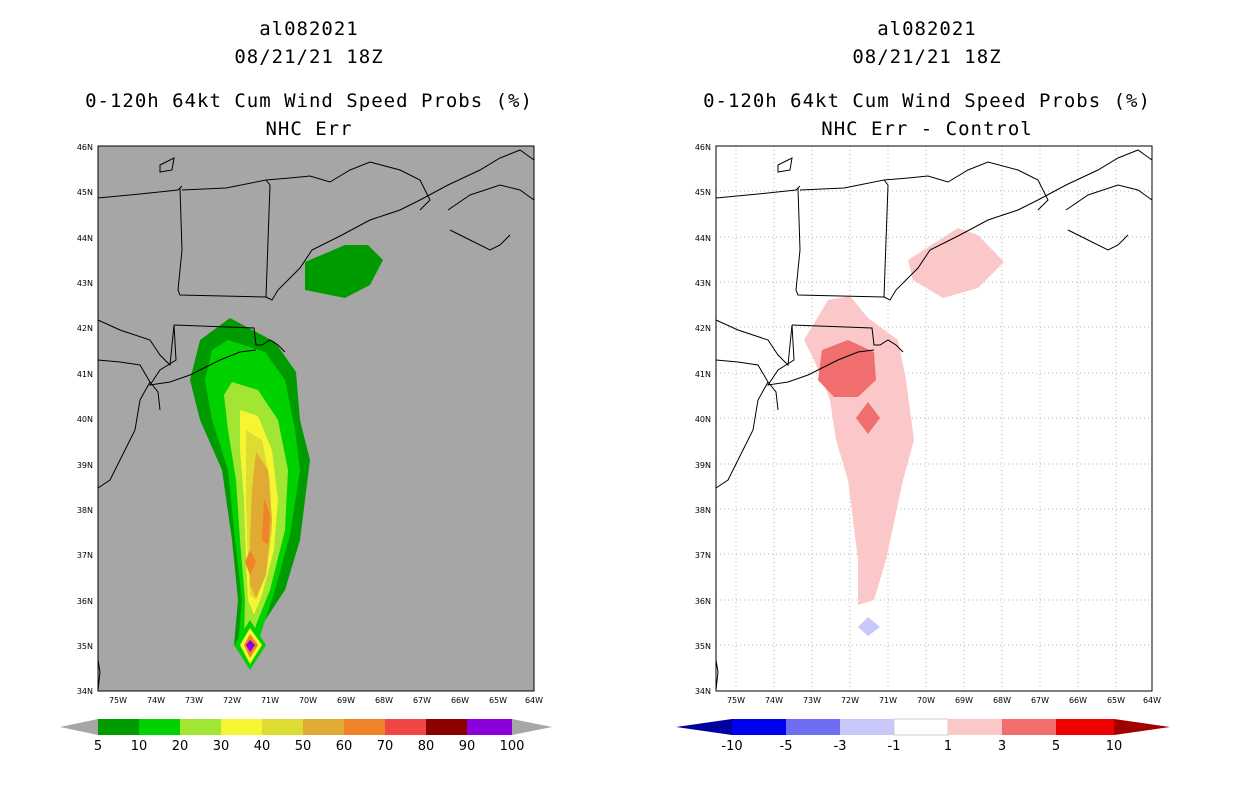 The width and height of the screenshot is (1236, 800). I want to click on colorbar-labels: -10 -5 -3 -1 1 3 5 10, so click(921, 746).